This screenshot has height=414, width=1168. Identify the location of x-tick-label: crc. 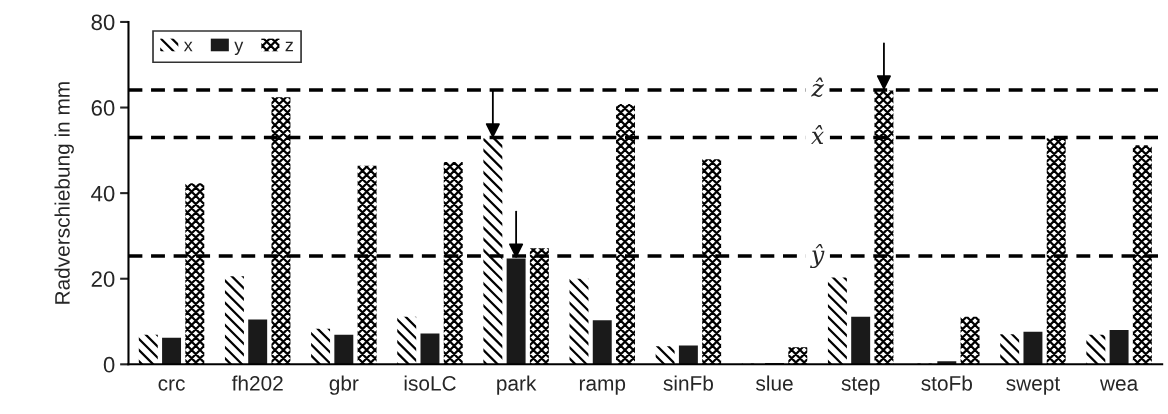
(171, 385).